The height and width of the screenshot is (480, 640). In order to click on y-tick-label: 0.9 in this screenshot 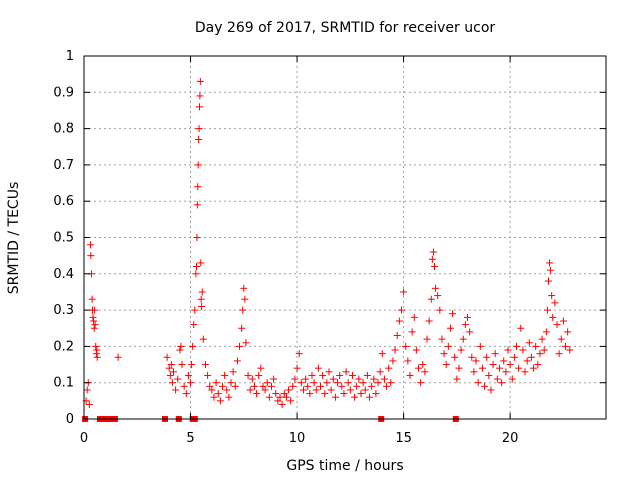, I will do `click(63, 92)`.